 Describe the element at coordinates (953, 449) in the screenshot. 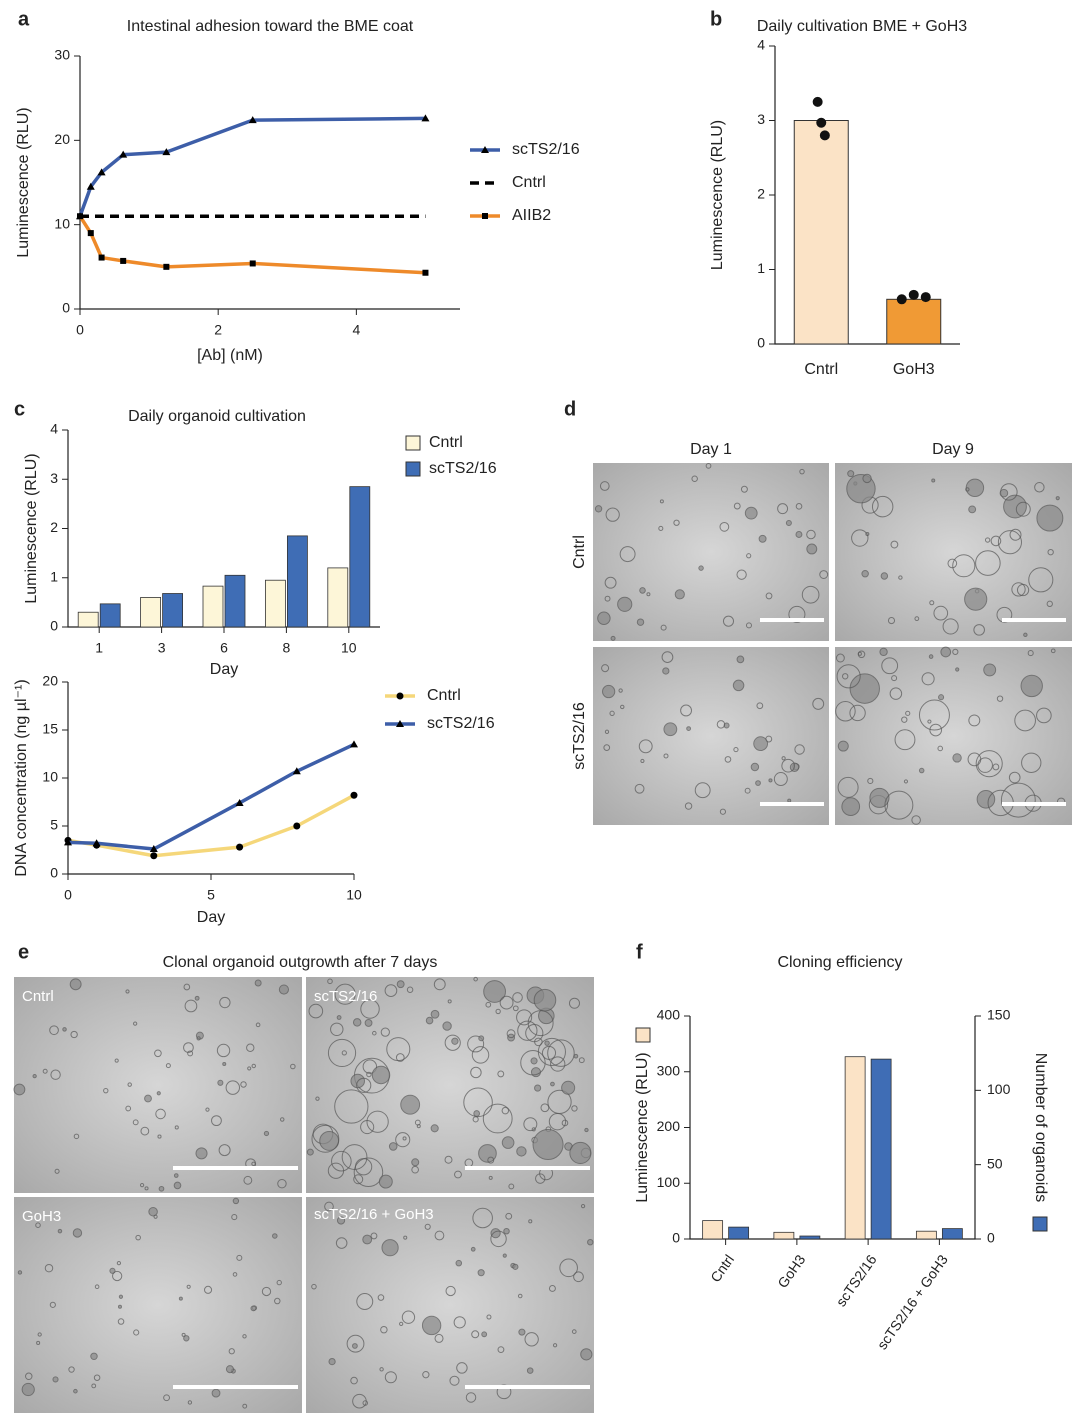

I see `column-label: Day 9` at that location.